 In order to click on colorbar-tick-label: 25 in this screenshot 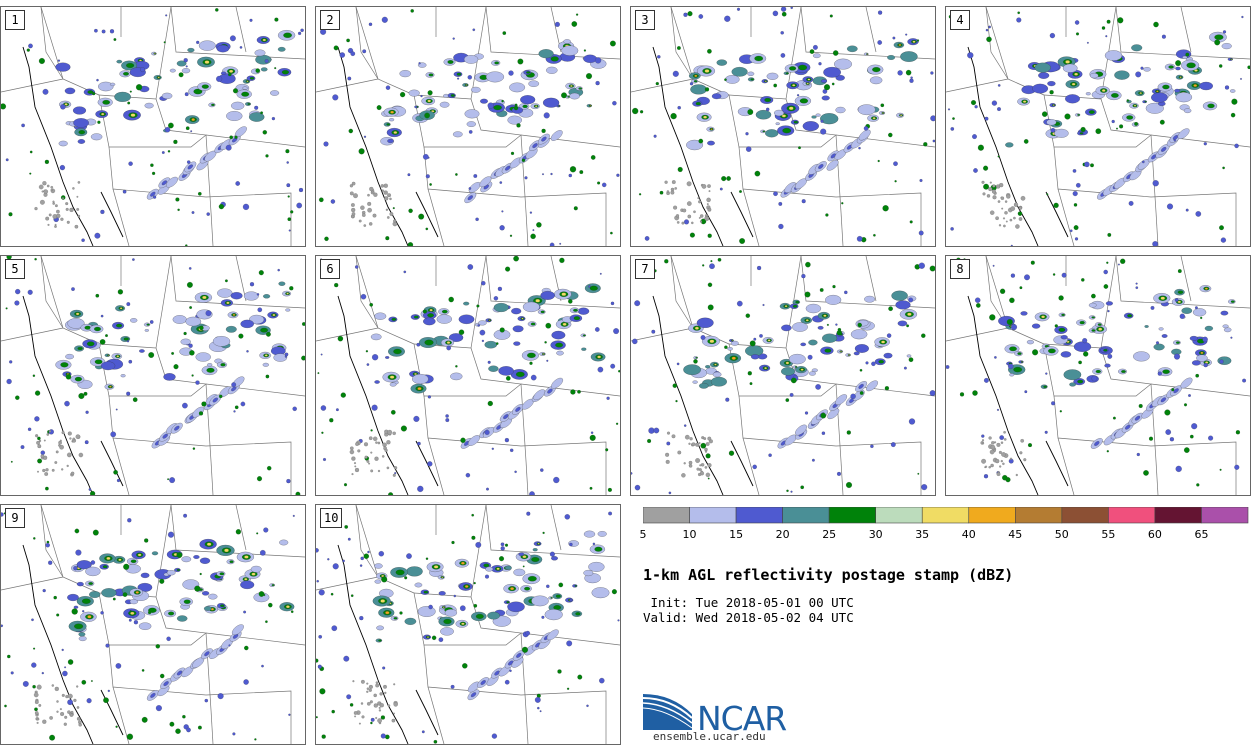, I will do `click(829, 534)`.